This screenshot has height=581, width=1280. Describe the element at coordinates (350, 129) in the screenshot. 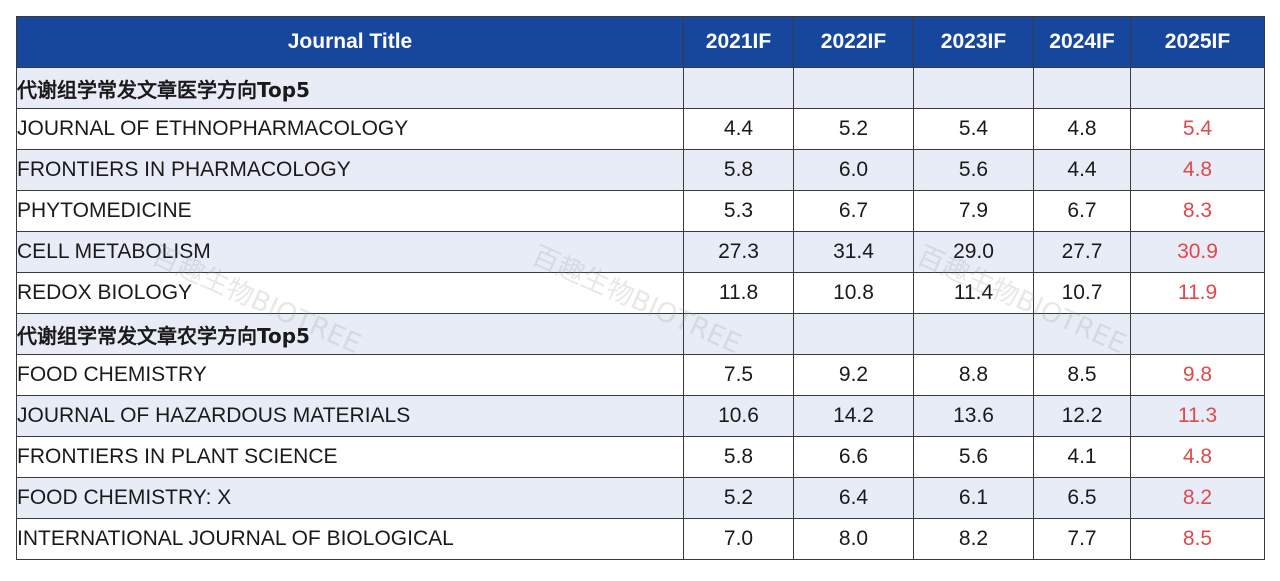

I see `journal-title: JOURNAL OF ETHNOPHARMACOLOGY` at that location.